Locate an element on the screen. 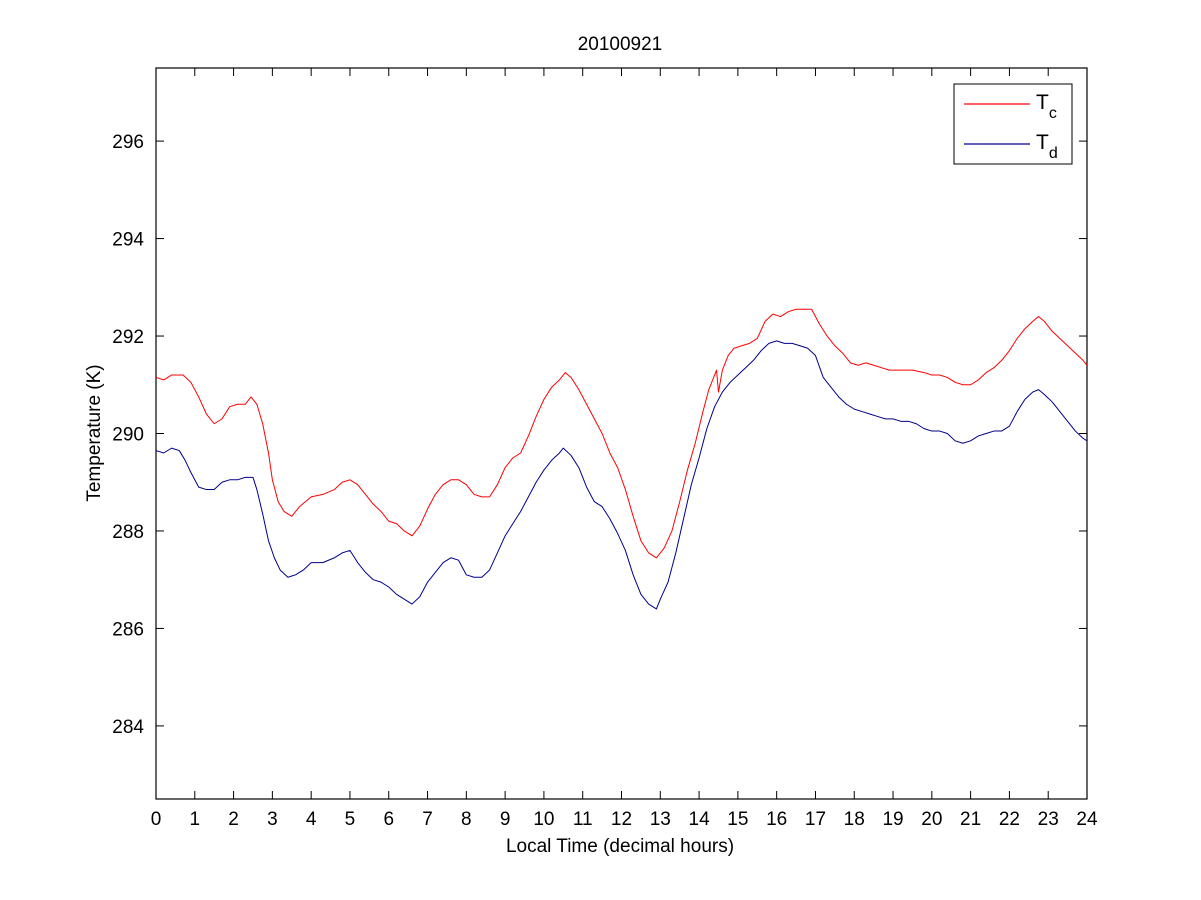 The height and width of the screenshot is (900, 1201). legend-box is located at coordinates (1013, 124).